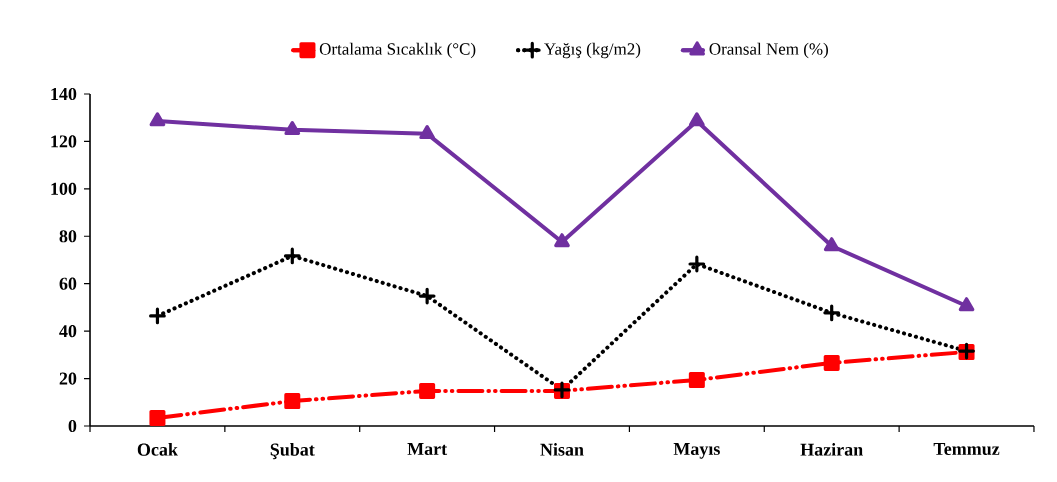 This screenshot has height=482, width=1057. I want to click on y-tick-label: 80, so click(68, 236).